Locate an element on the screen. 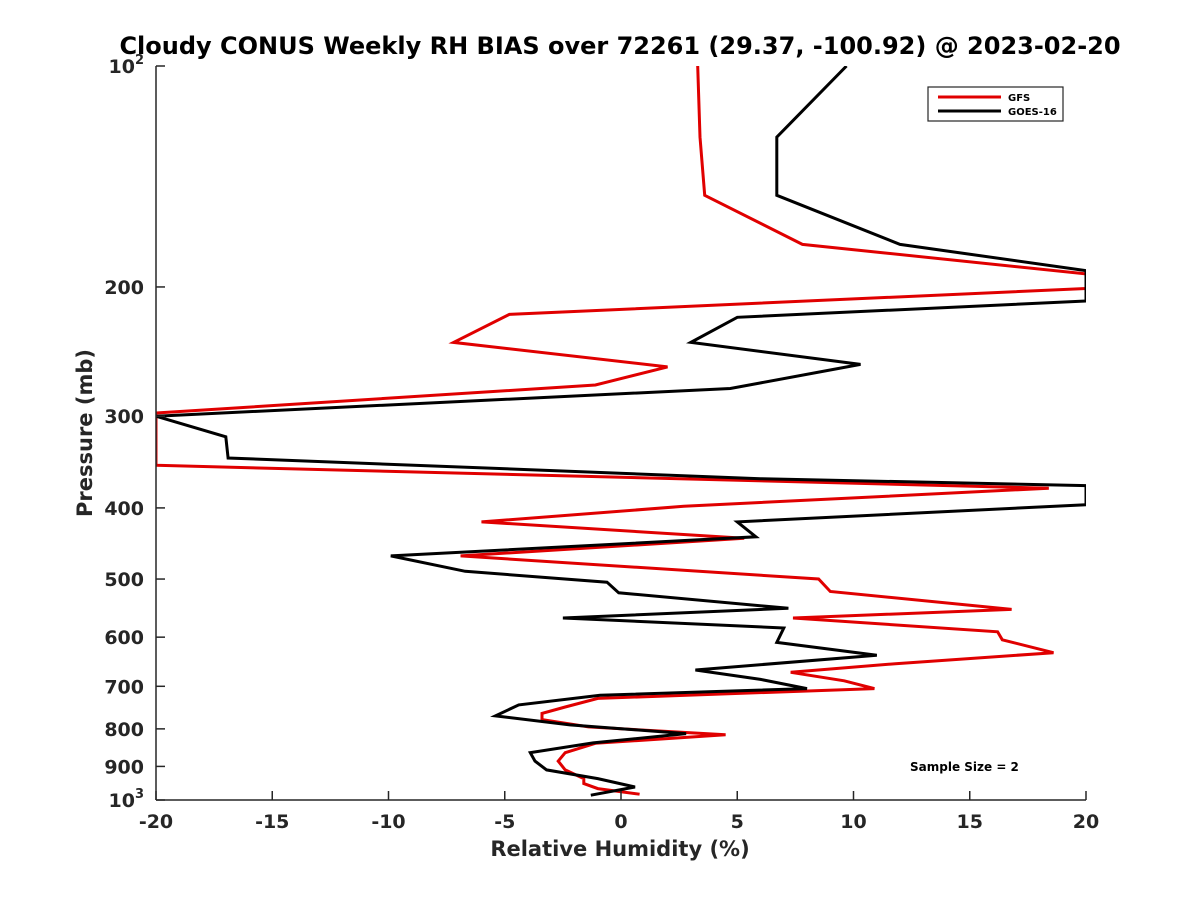  y-axis-ticks: 10² 200 300 400 500 600 700 800 900 10³ is located at coordinates (134, 432).